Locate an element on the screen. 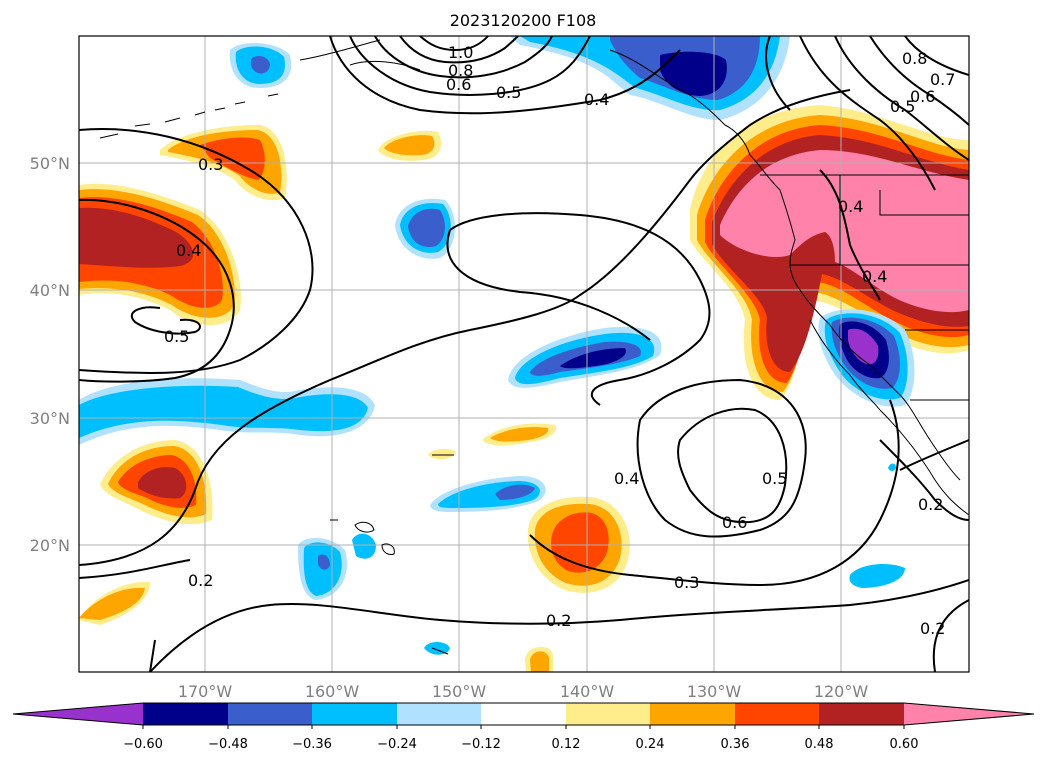 The width and height of the screenshot is (1047, 765). contour-n3 is located at coordinates (463, 57).